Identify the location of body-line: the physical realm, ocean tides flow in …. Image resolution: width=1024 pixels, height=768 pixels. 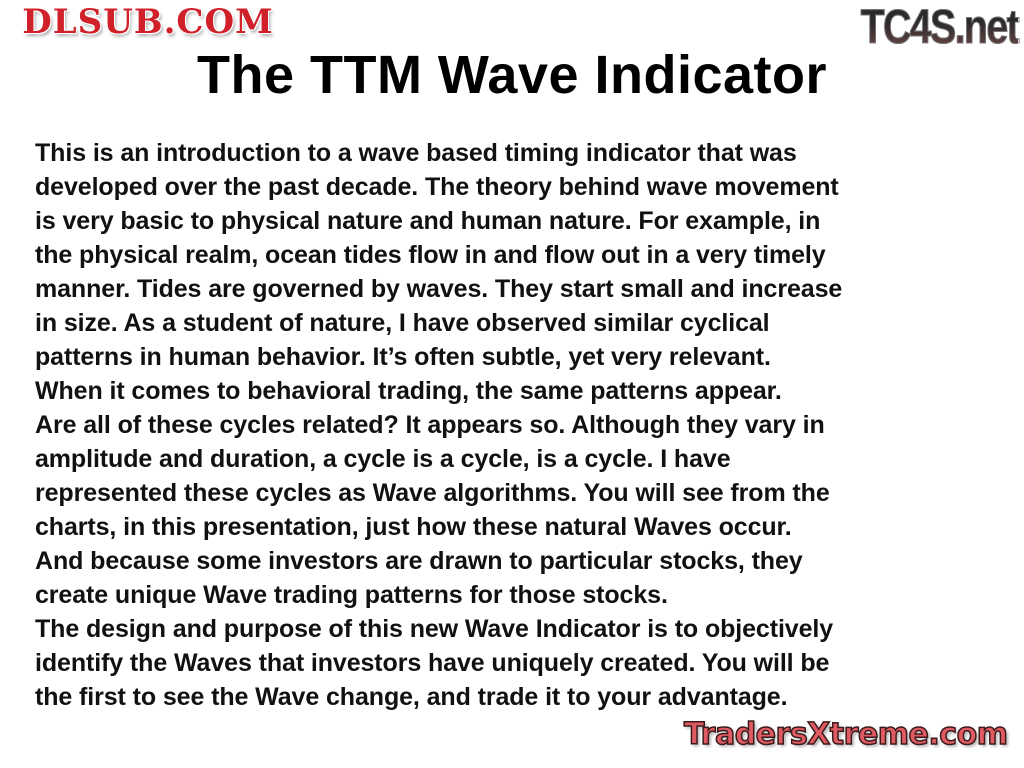
(430, 255).